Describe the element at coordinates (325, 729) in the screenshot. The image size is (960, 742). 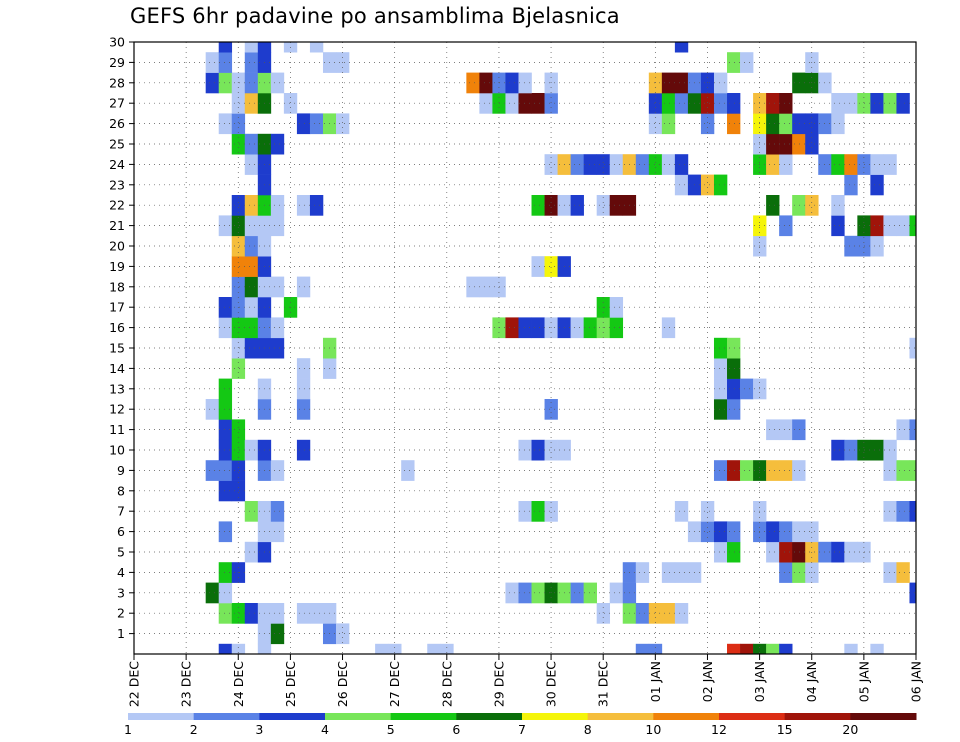
I see `colorbar-label: 4` at that location.